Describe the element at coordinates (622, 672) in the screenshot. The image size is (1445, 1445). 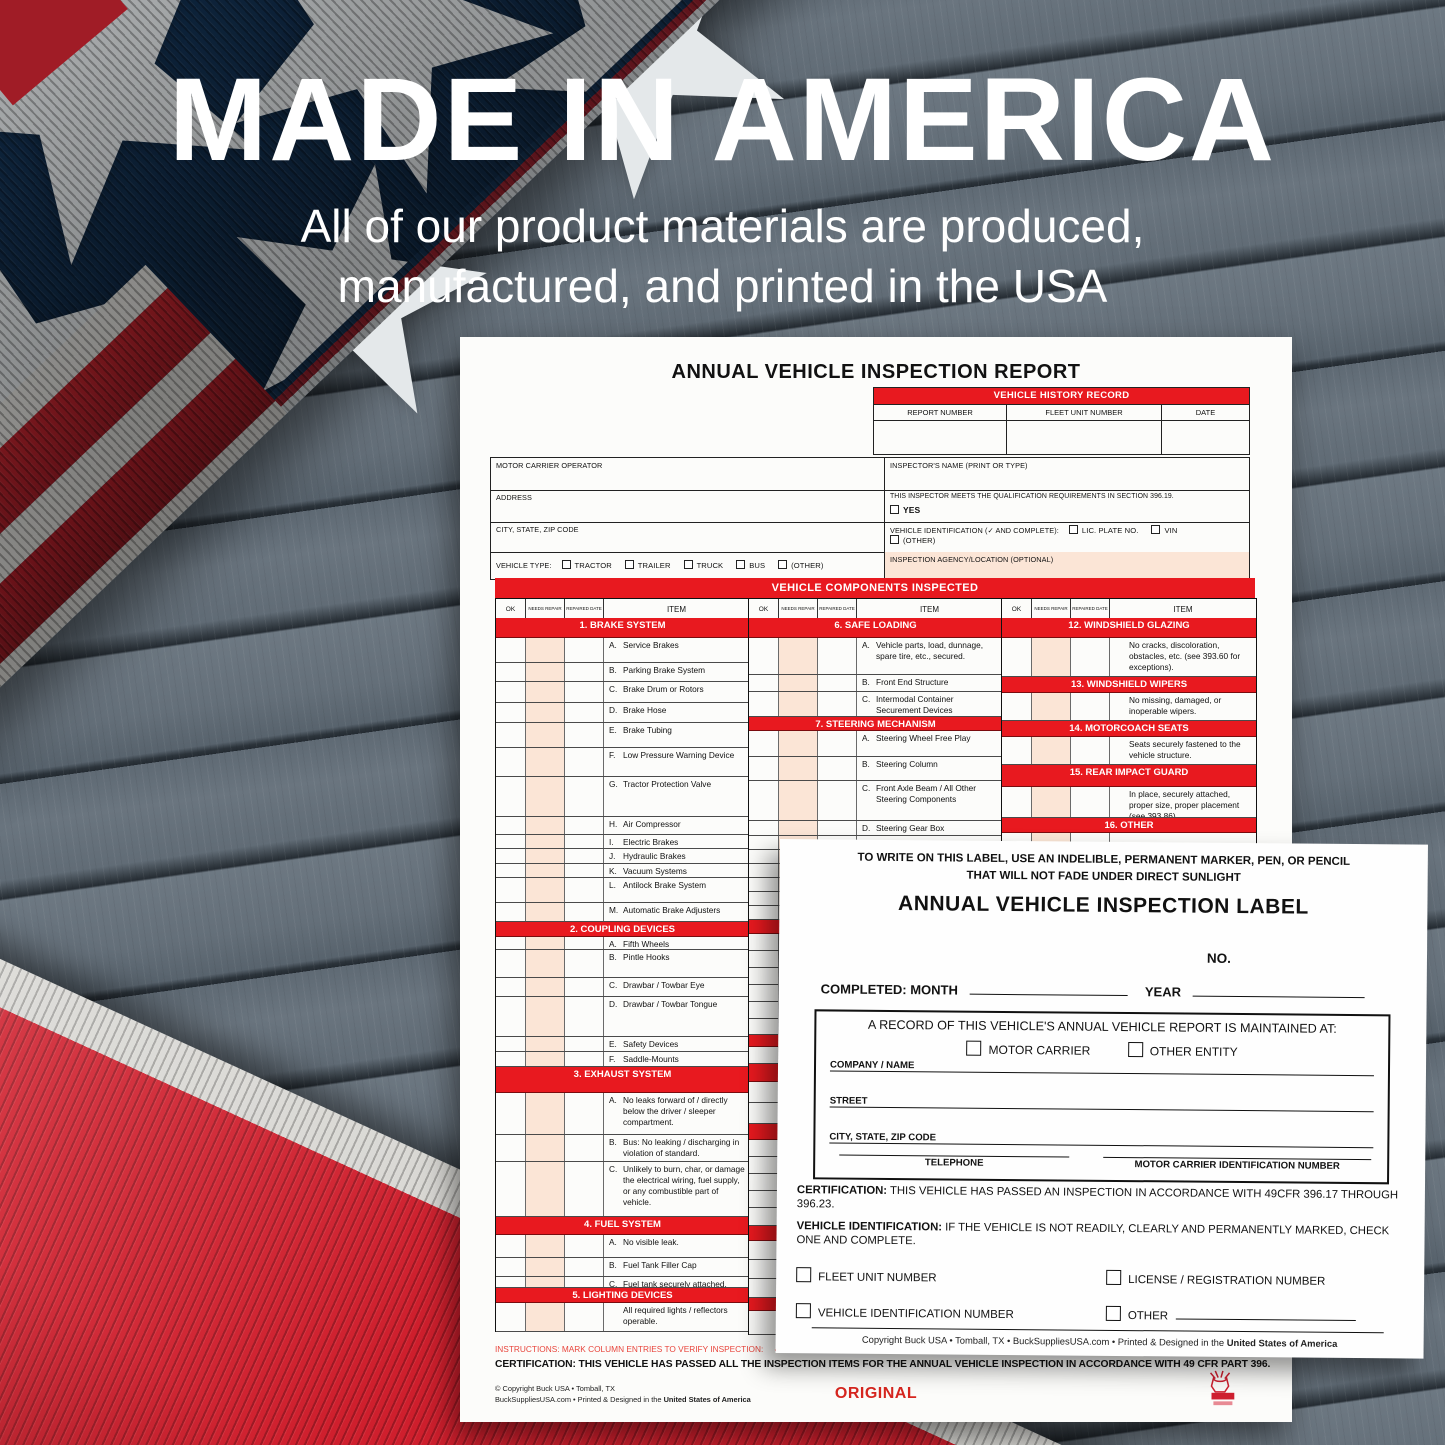
I see `table-row: B. Parking Brake System` at that location.